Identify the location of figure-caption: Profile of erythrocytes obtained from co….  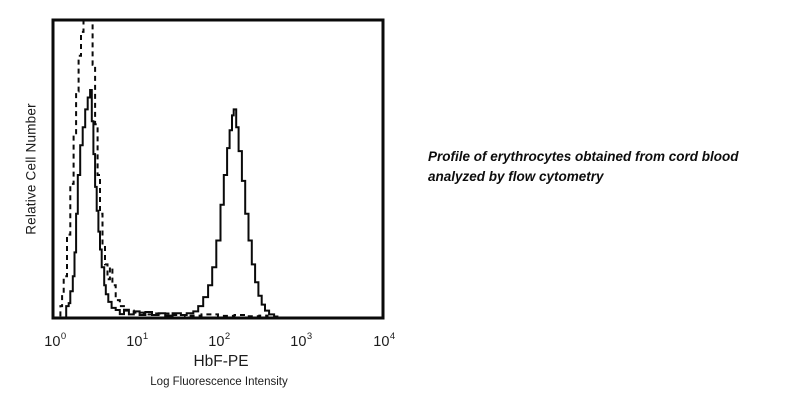
(600, 167).